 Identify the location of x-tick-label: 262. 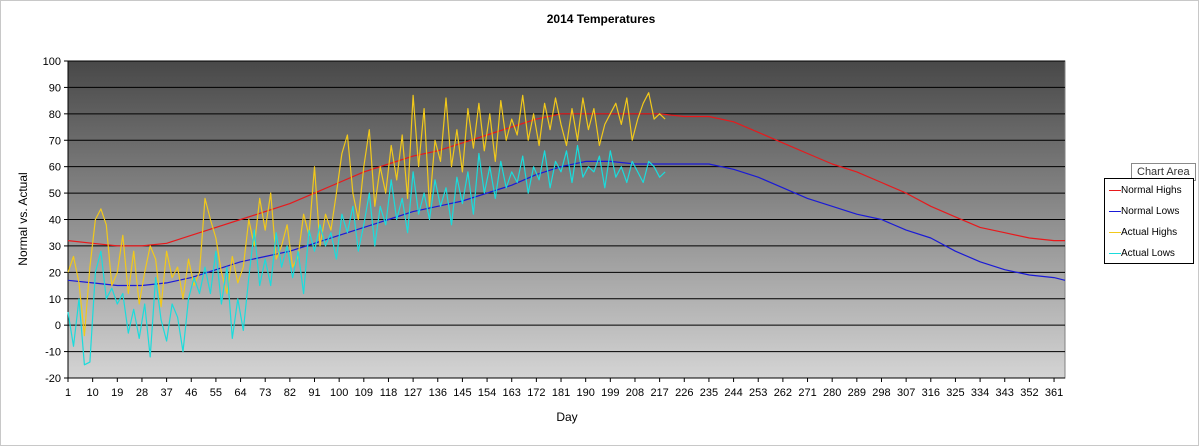
(783, 393).